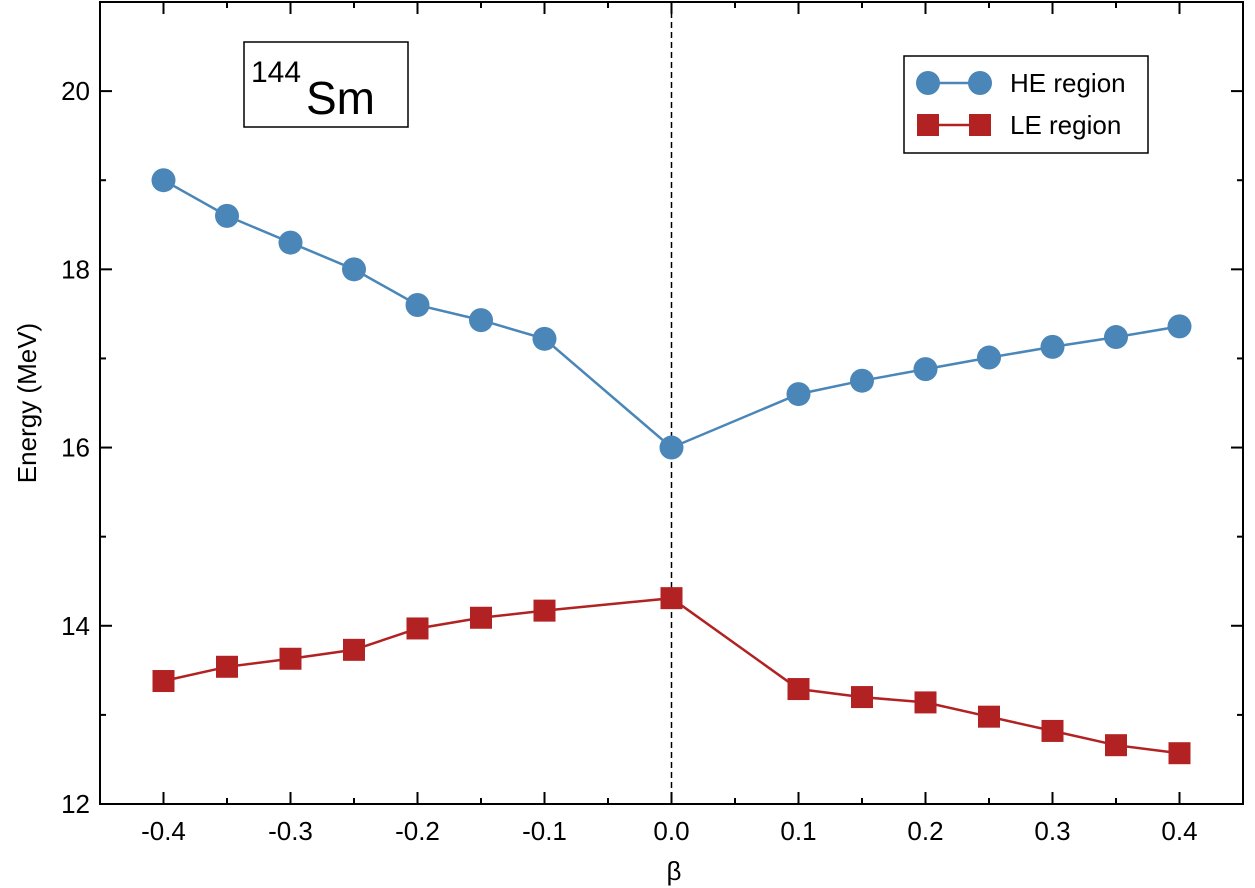 This screenshot has height=888, width=1255. What do you see at coordinates (1052, 831) in the screenshot?
I see `x-tick-label: 0.3` at bounding box center [1052, 831].